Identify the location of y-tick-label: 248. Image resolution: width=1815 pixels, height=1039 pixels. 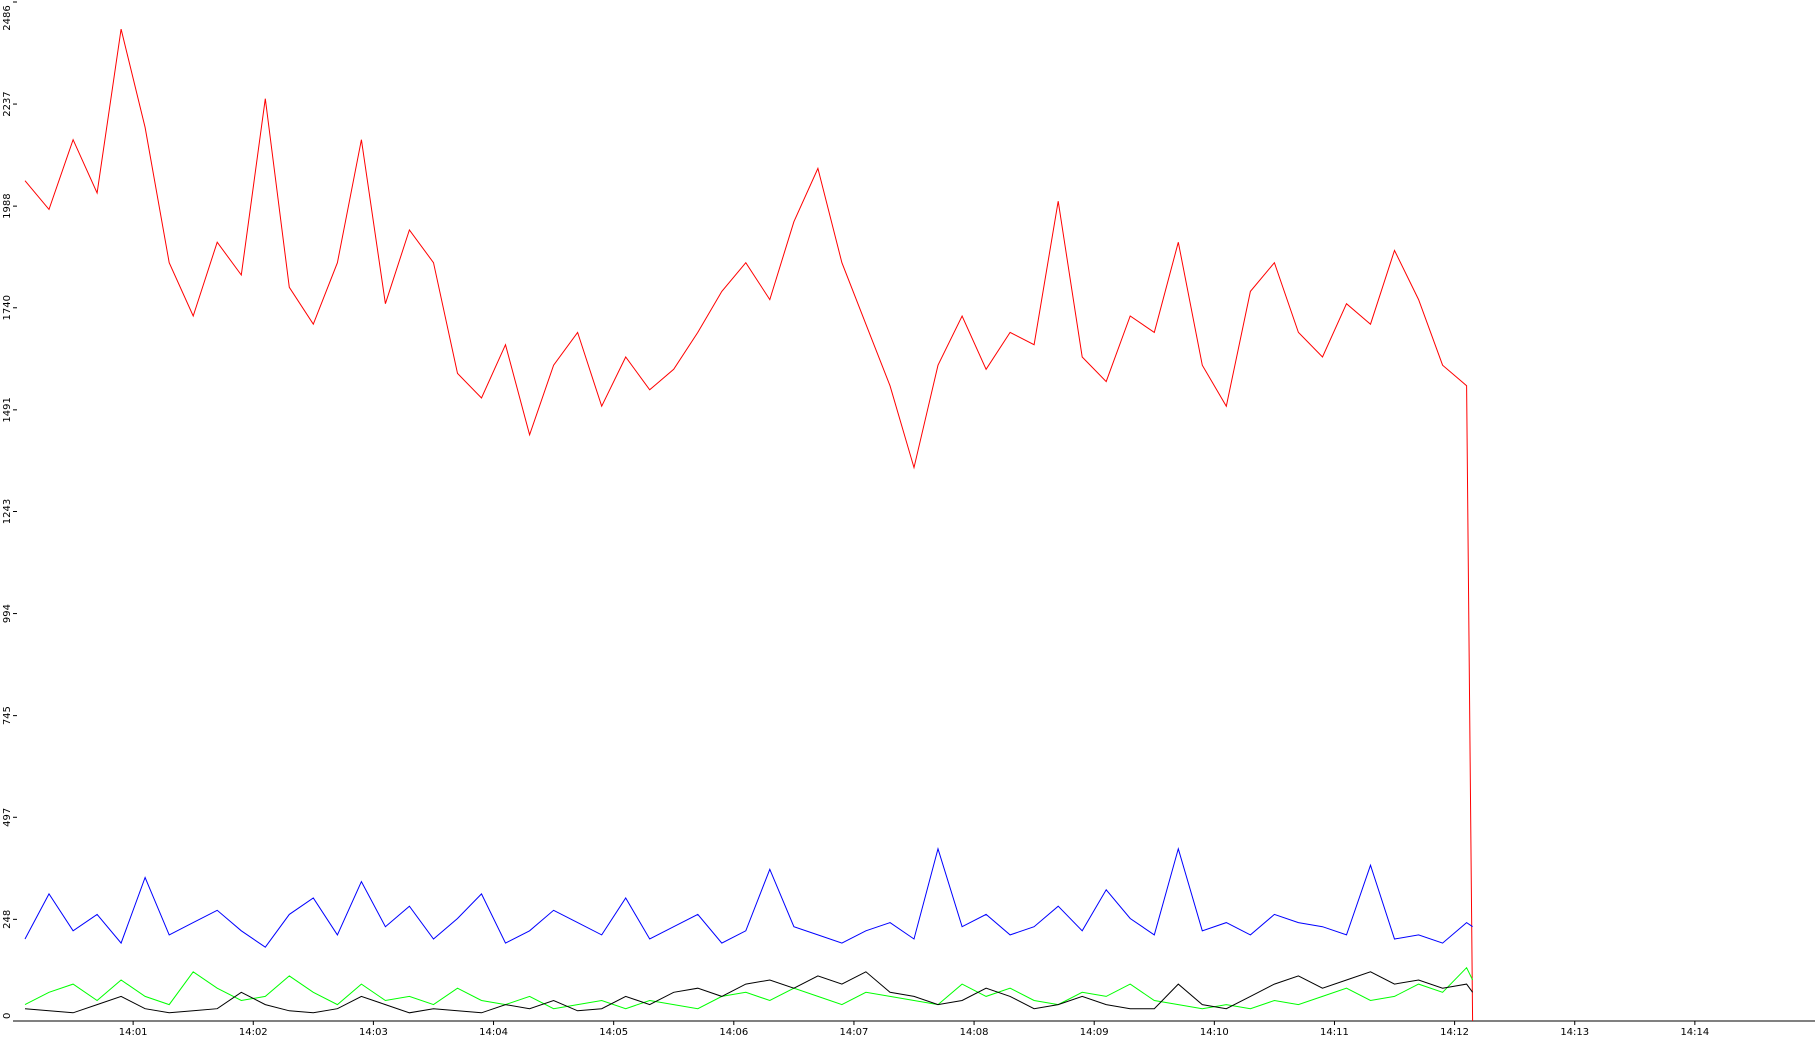
(7, 919).